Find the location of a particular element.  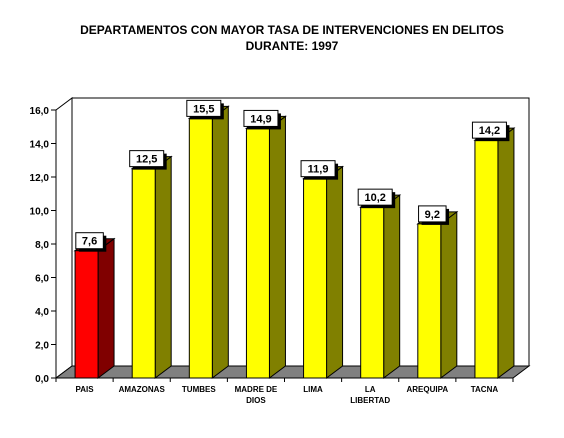

data-label: 9,2 is located at coordinates (432, 215).